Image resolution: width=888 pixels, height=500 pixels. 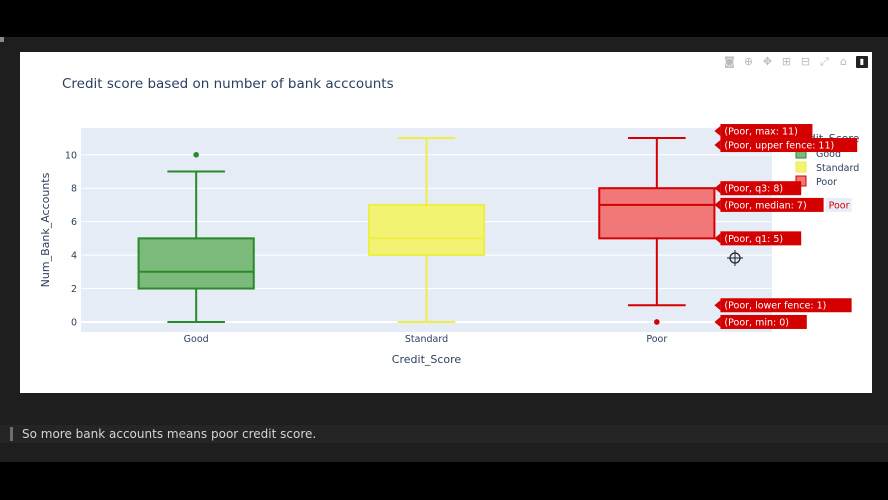 I want to click on y-tick-label: 4, so click(x=74, y=256).